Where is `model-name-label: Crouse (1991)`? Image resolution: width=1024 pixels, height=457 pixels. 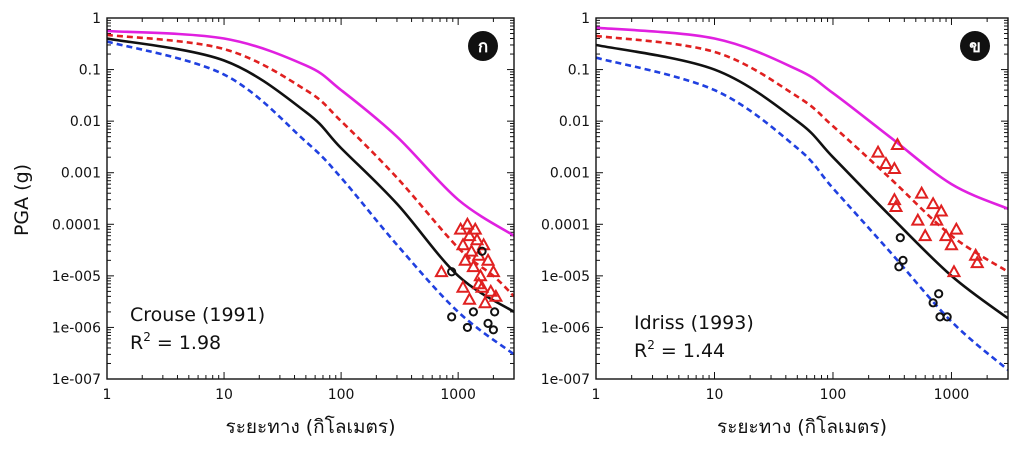 model-name-label: Crouse (1991) is located at coordinates (197, 315).